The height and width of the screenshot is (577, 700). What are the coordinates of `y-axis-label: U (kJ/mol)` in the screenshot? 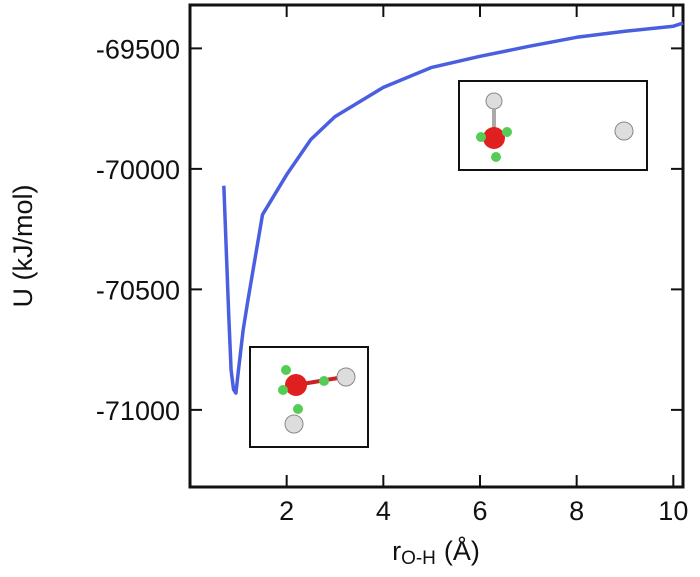 It's located at (23, 246).